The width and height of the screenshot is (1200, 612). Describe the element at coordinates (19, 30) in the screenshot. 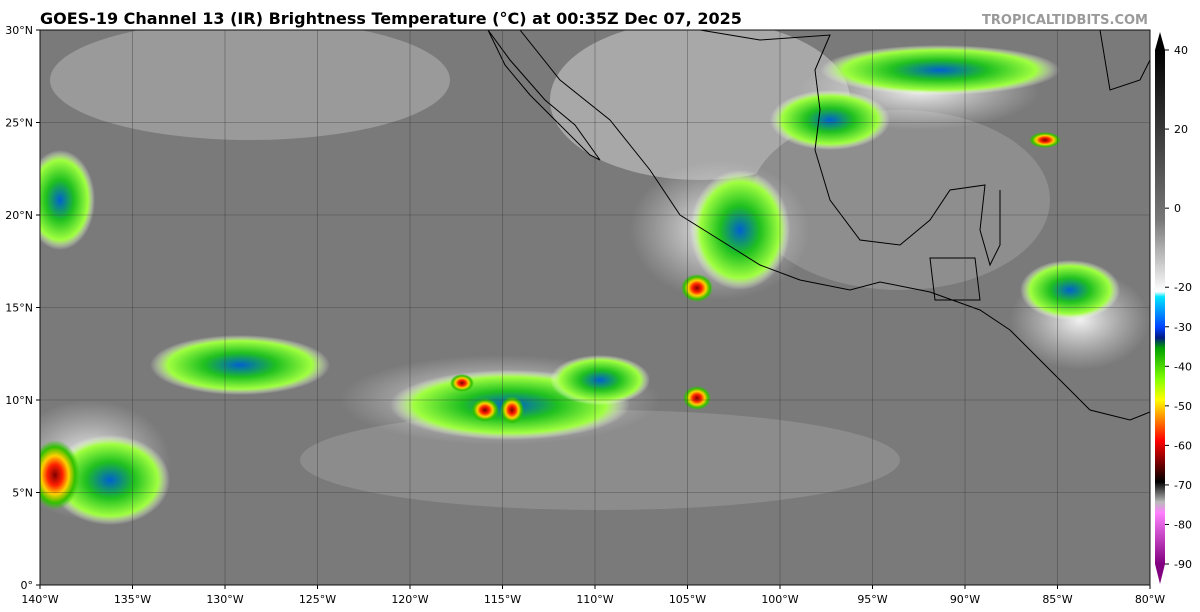

I see `lat-tick-label: 30°N` at that location.